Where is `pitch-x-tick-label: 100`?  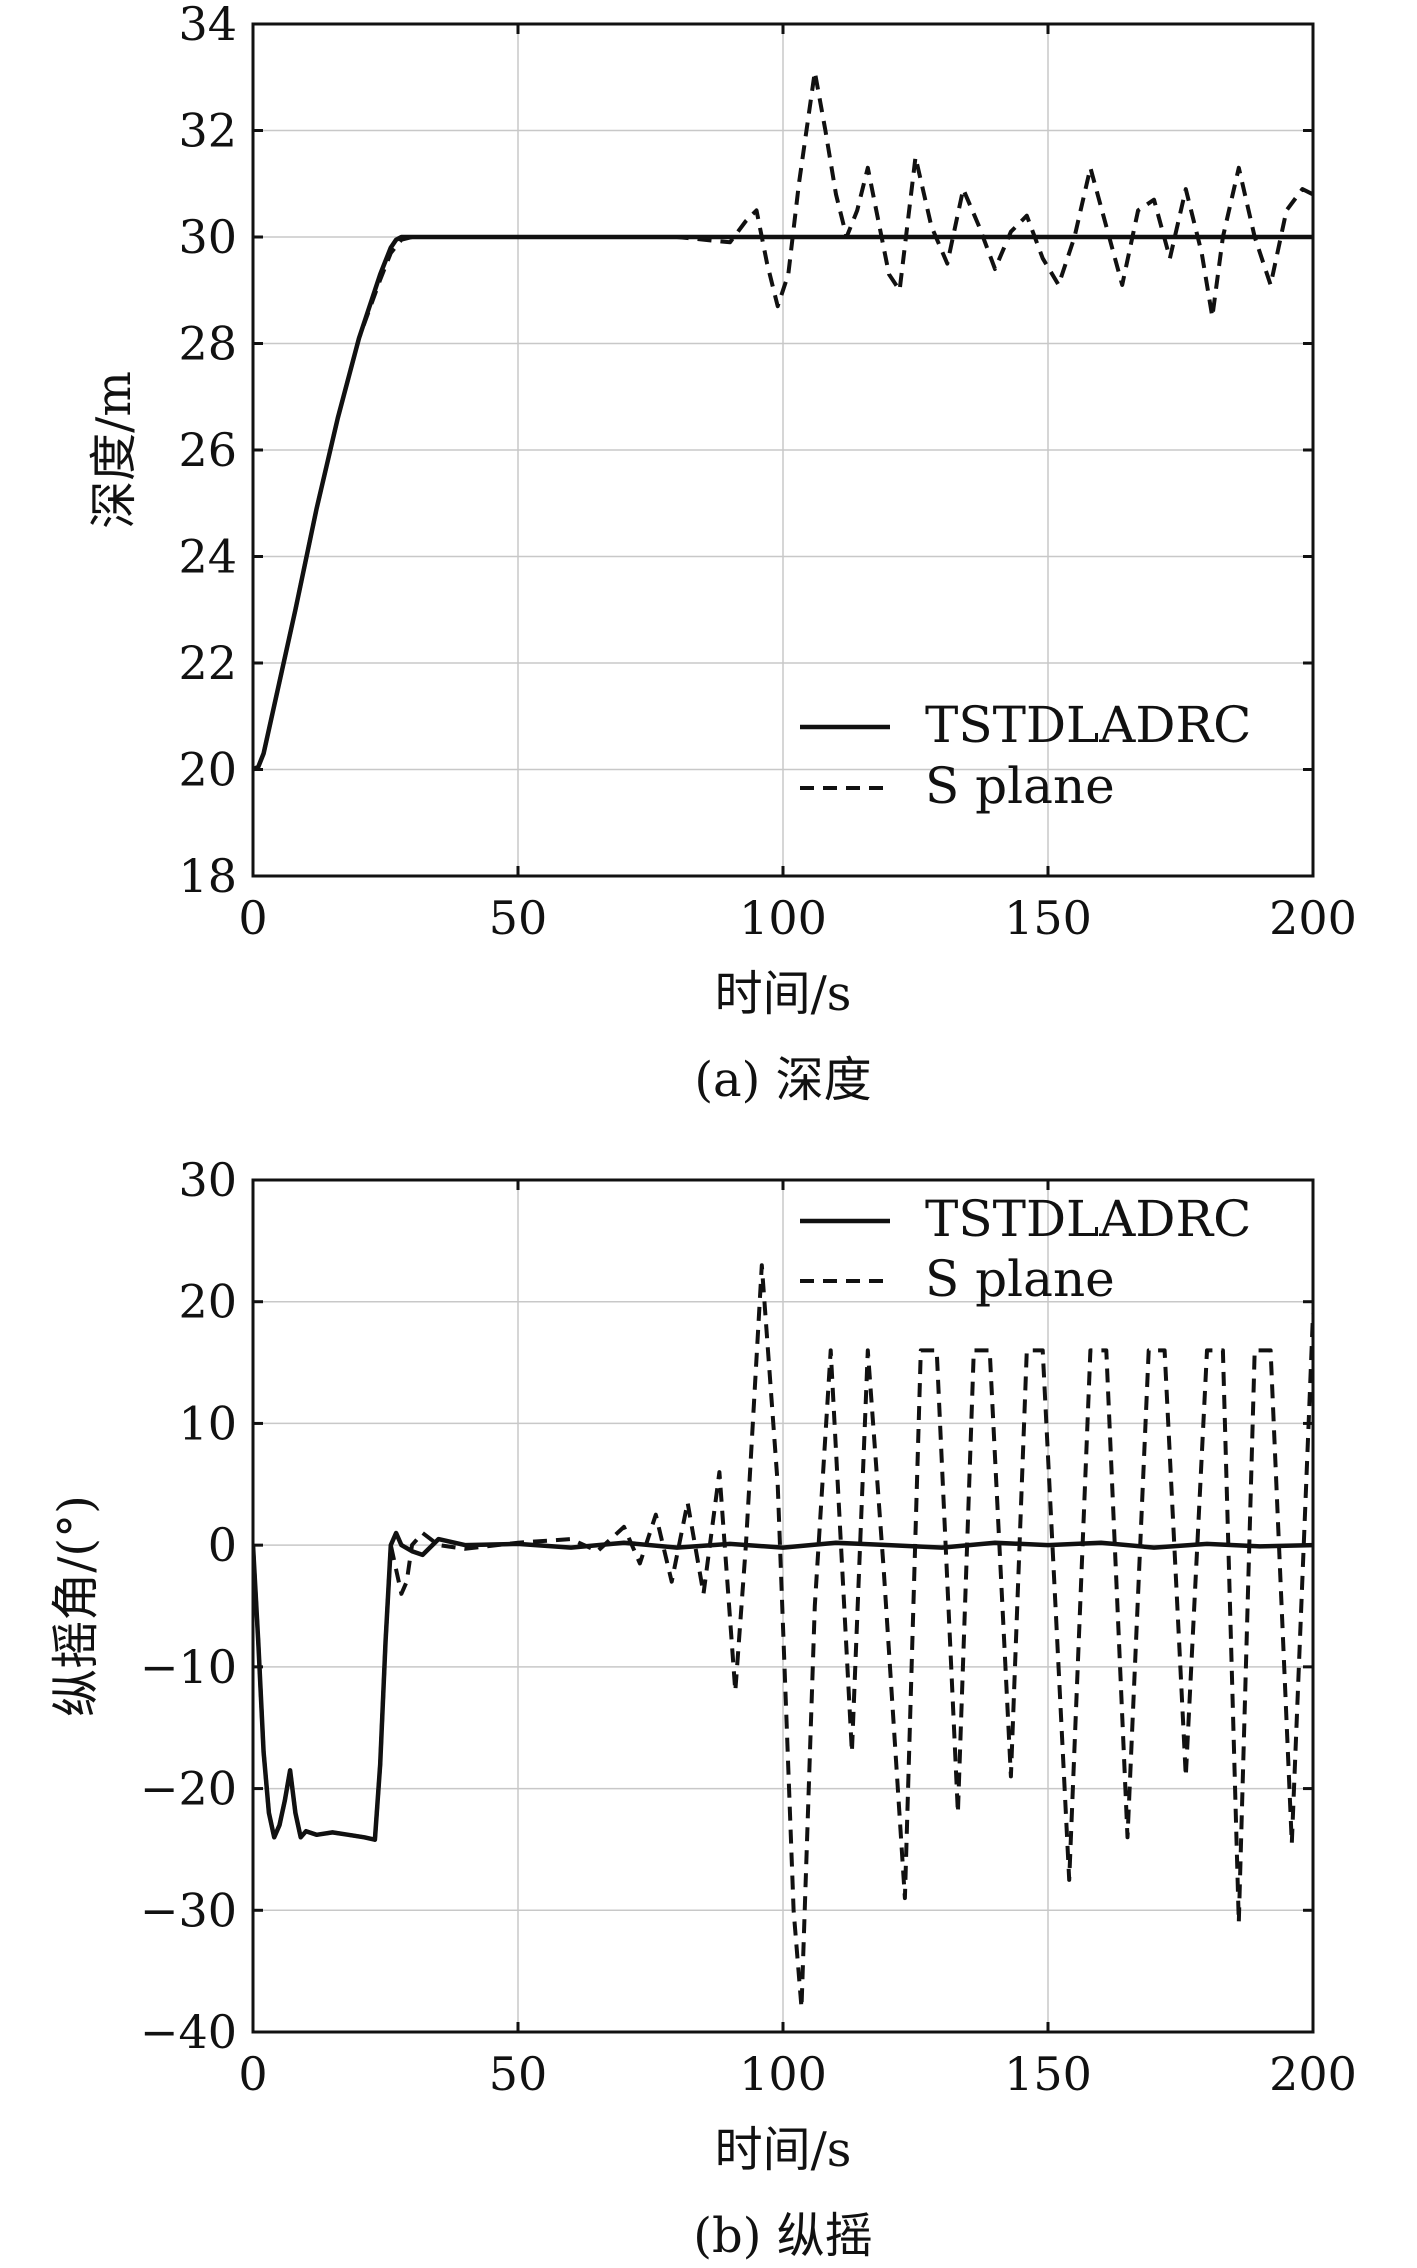 pitch-x-tick-label: 100 is located at coordinates (783, 2074).